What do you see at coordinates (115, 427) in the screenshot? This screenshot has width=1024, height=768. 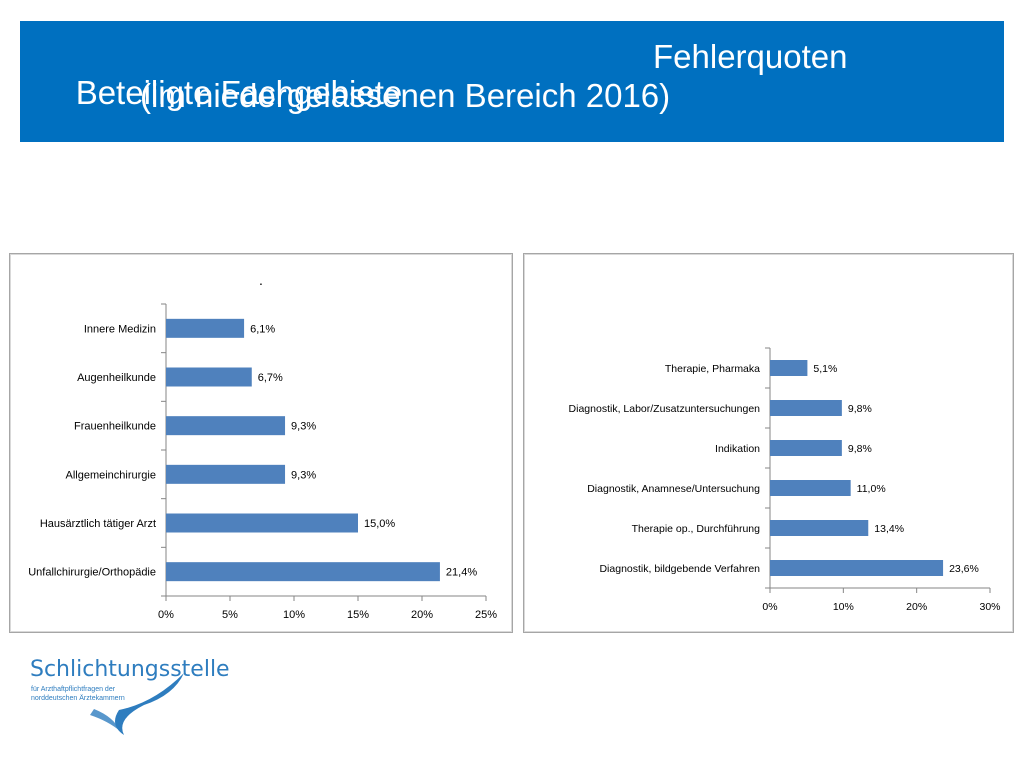 I see `category-label: Frauenheilkunde` at bounding box center [115, 427].